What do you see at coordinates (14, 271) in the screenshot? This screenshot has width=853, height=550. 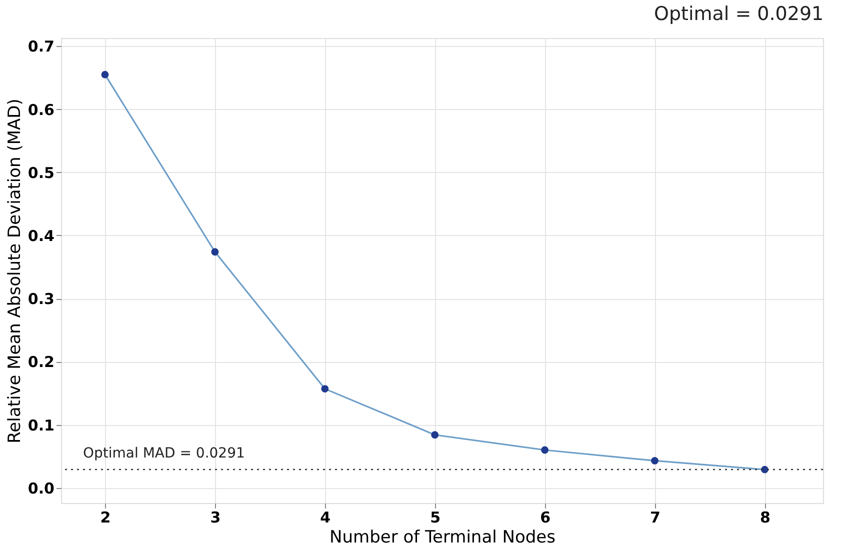 I see `y-axis-title: Relative Mean Absolute Deviation (MAD)` at bounding box center [14, 271].